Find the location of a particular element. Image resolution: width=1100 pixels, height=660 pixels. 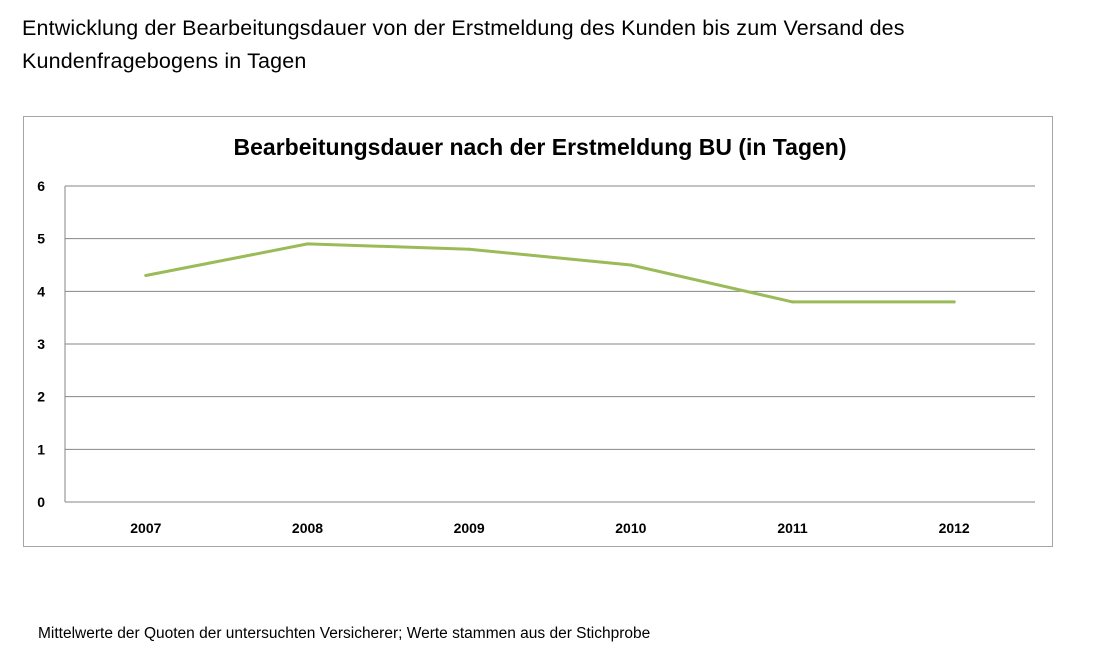

x-tick-label: 2009 is located at coordinates (469, 528).